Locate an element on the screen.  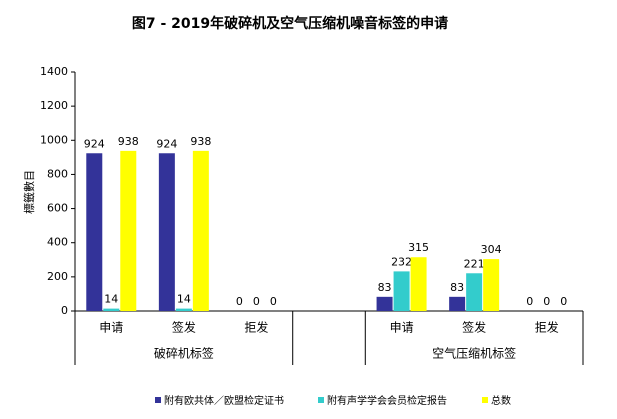
value-label: 232 is located at coordinates (401, 261).